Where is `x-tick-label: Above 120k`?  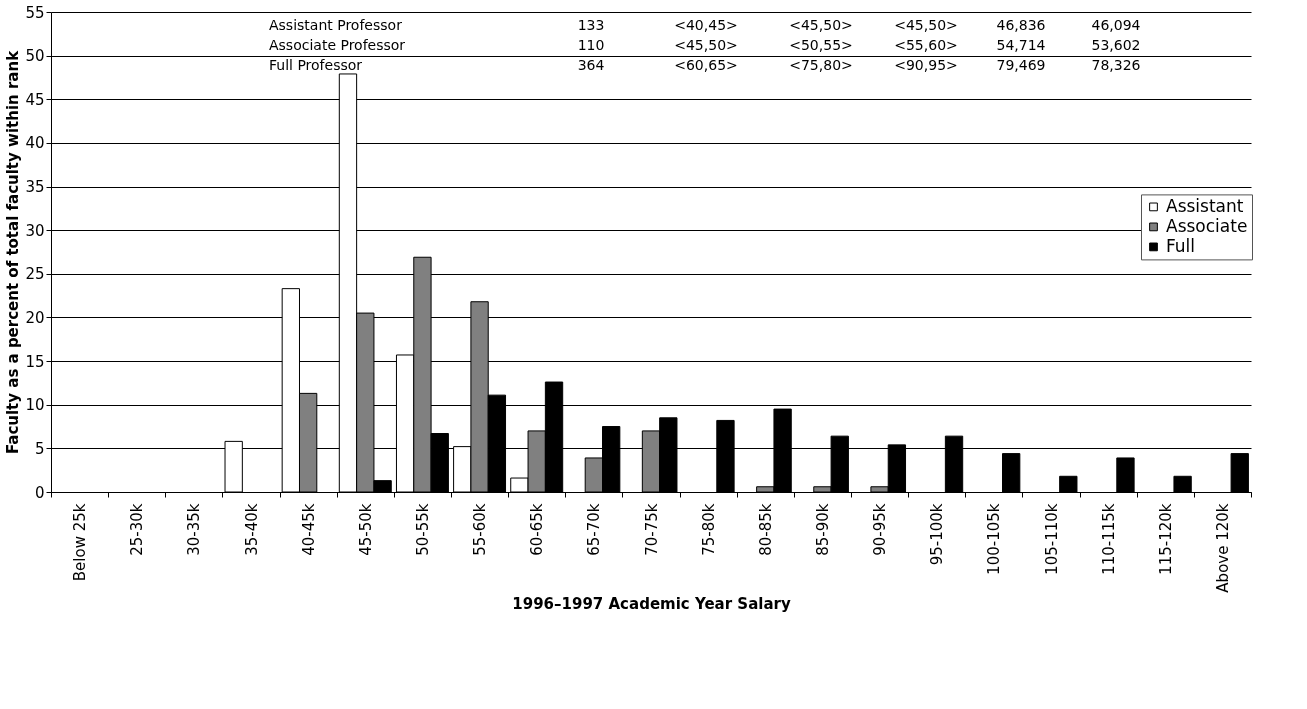
x-tick-label: Above 120k is located at coordinates (1222, 548).